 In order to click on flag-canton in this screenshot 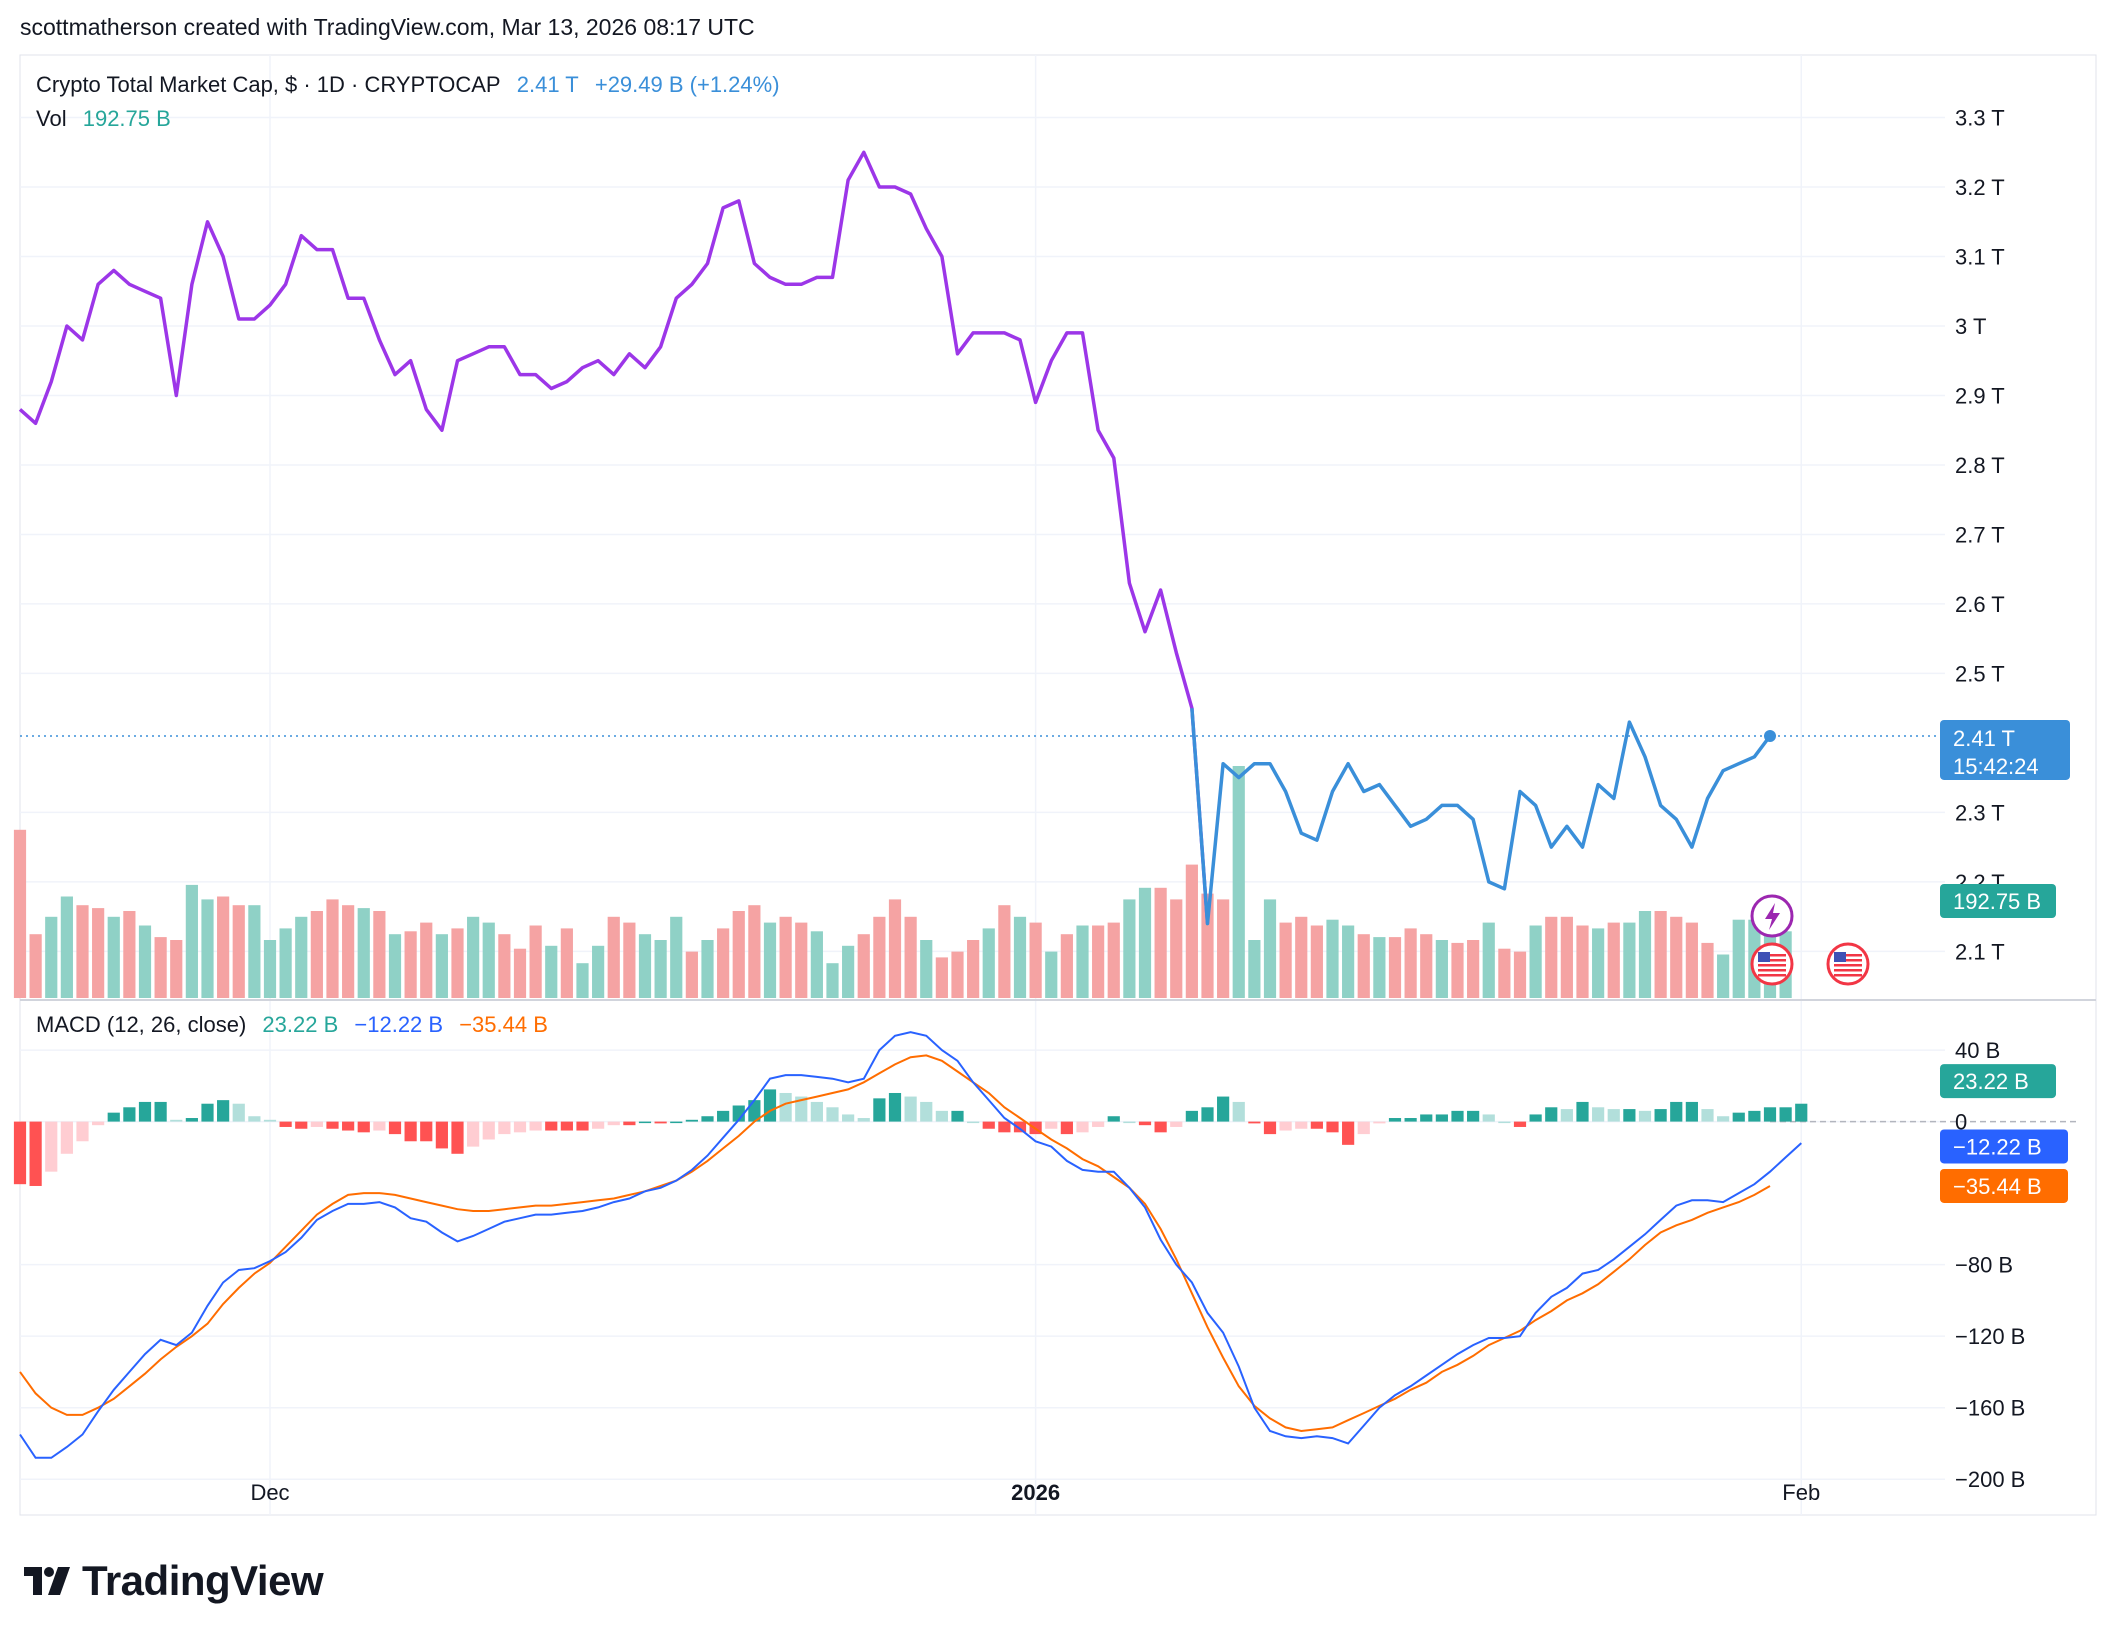, I will do `click(1840, 957)`.